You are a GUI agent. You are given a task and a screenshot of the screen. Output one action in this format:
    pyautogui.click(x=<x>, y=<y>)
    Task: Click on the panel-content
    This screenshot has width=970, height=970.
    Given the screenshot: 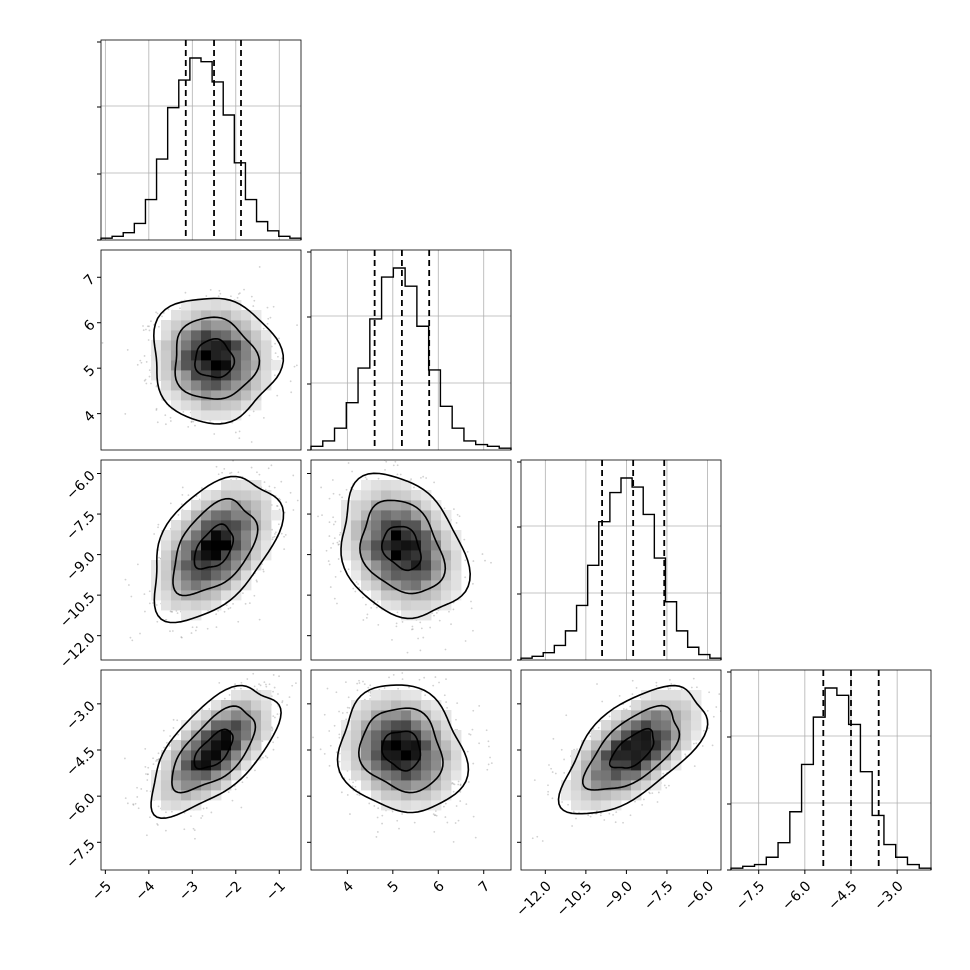 What is the action you would take?
    pyautogui.click(x=199, y=354)
    